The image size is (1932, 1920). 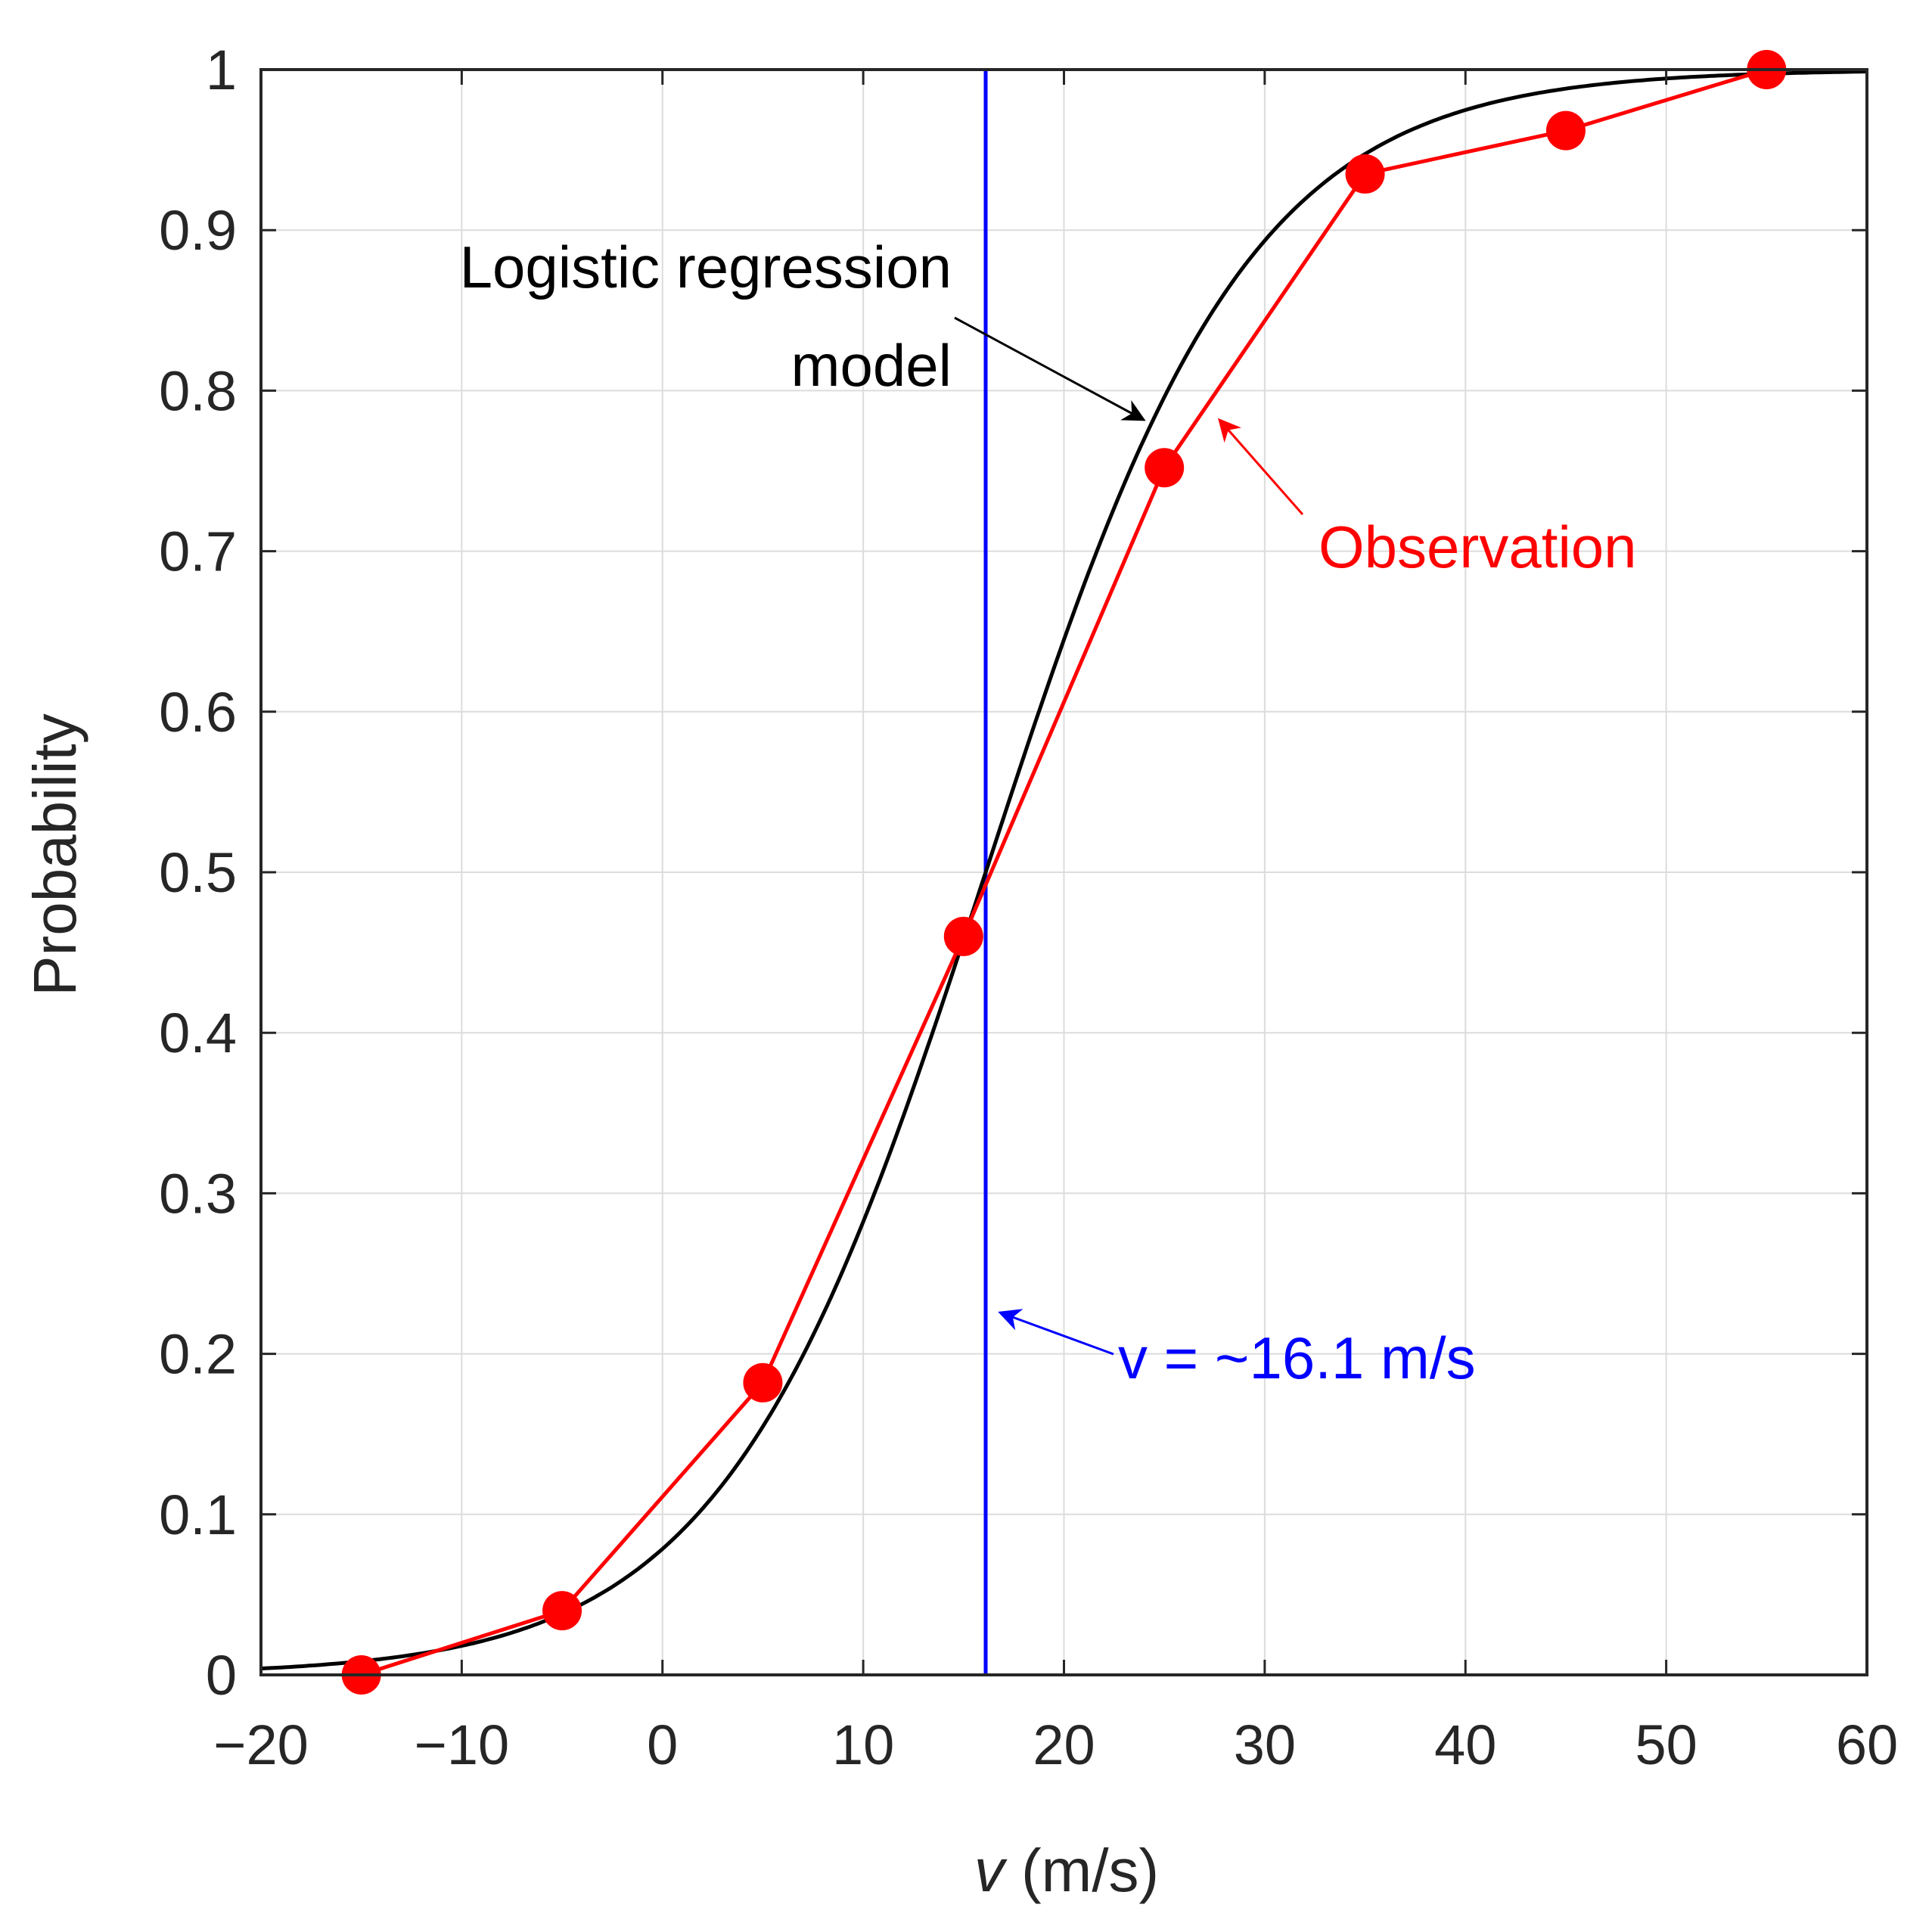 I want to click on y-tick-label: 0.1, so click(x=198, y=1514).